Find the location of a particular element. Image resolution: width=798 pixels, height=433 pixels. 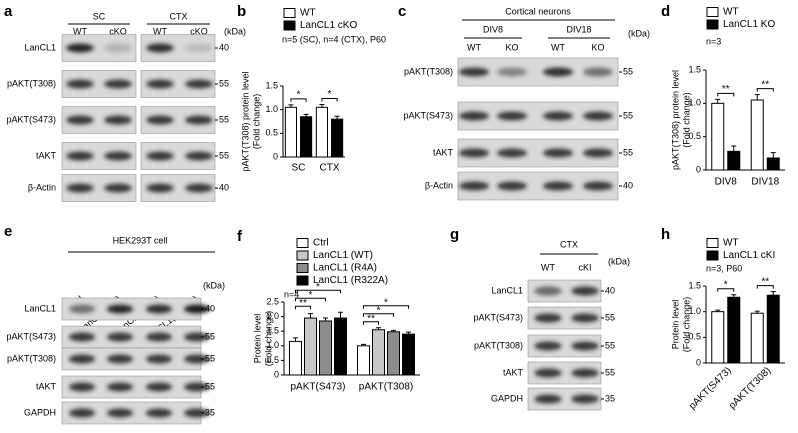

x-tick-label: CTX is located at coordinates (330, 168).